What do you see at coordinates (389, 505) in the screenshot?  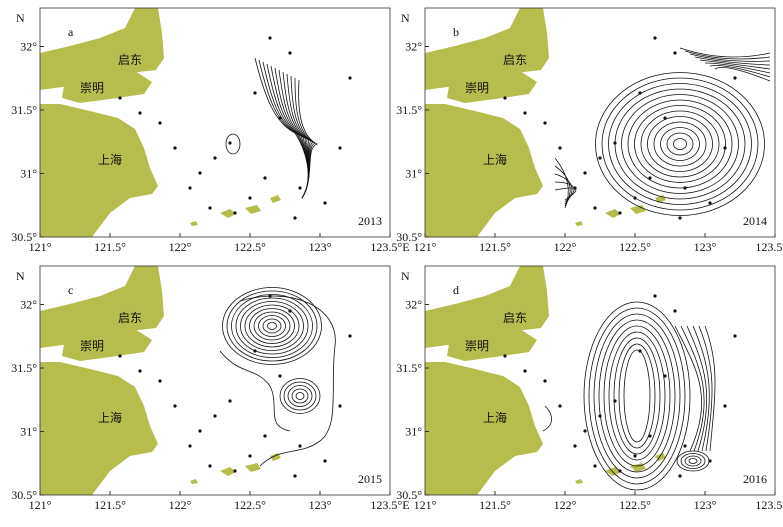 I see `x-tick-label: 123.5°E` at bounding box center [389, 505].